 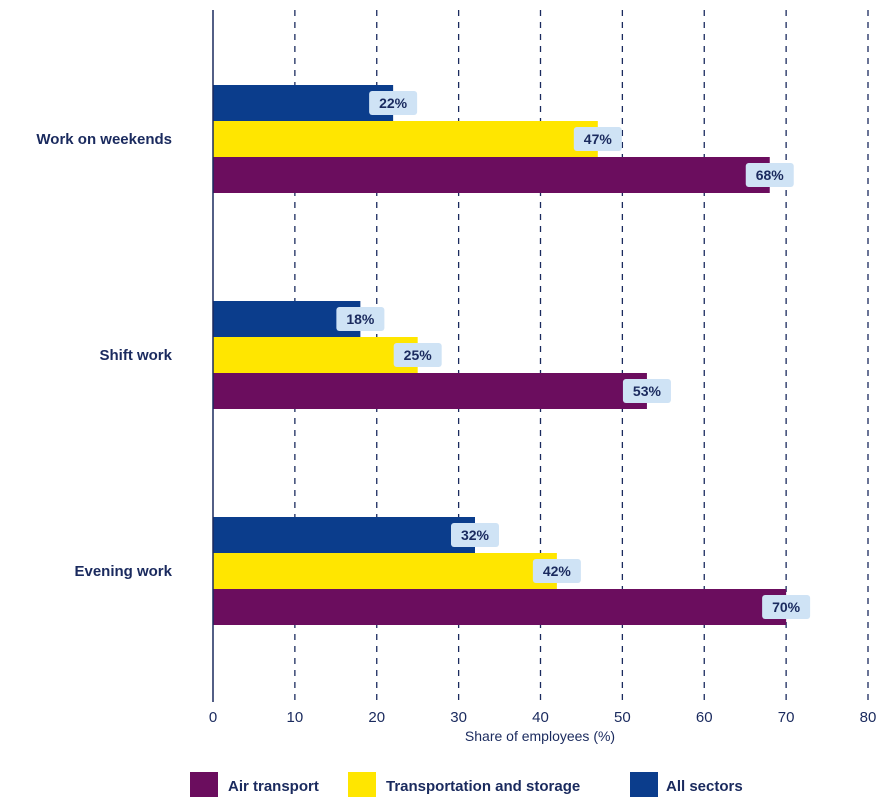 I want to click on x-tick-label: 20, so click(x=376, y=717).